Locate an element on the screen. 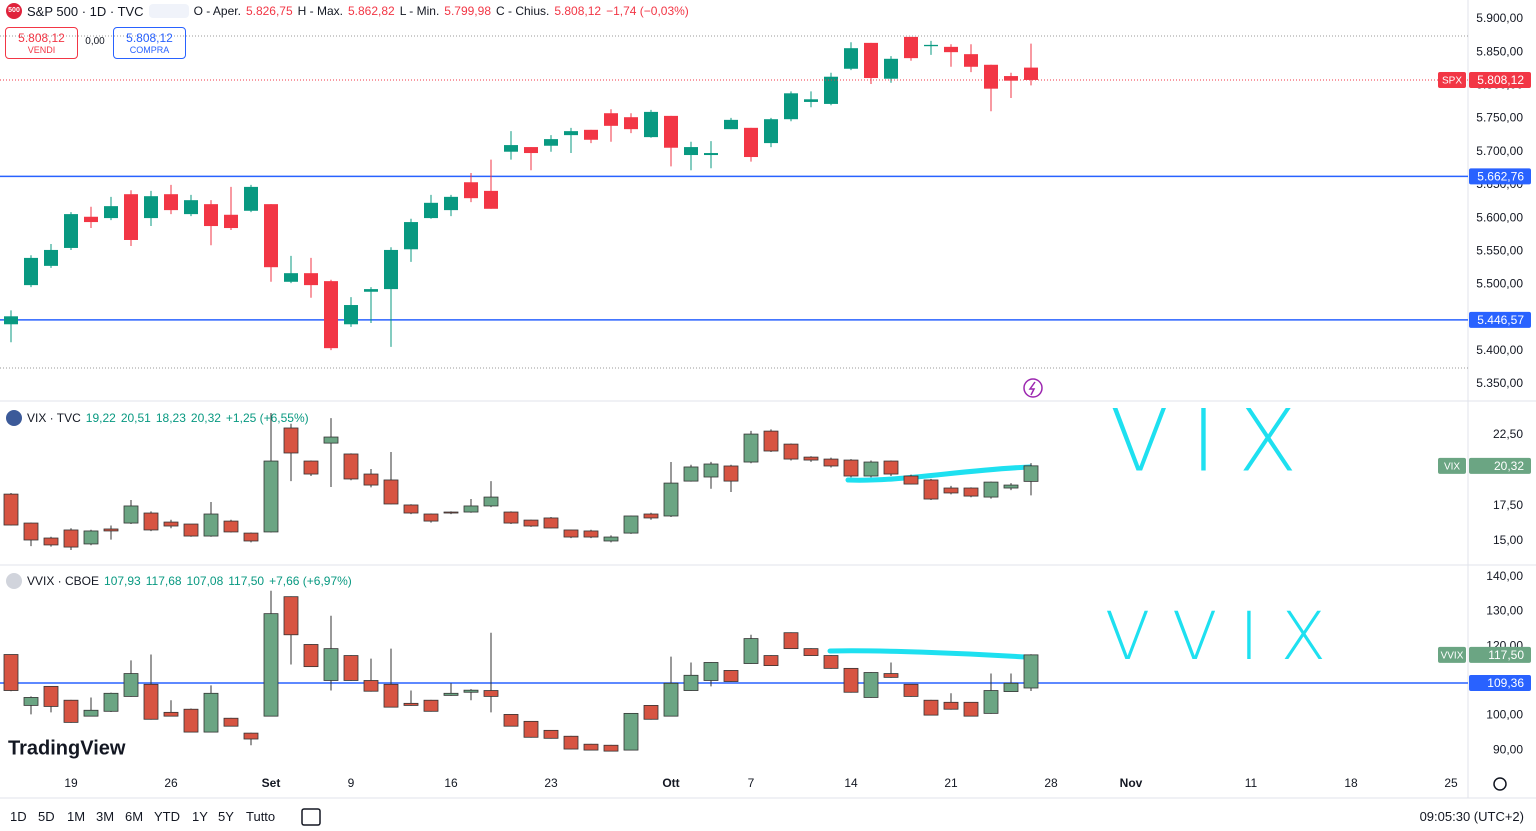  sell-button: 5.808,12 VENDI is located at coordinates (41, 43).